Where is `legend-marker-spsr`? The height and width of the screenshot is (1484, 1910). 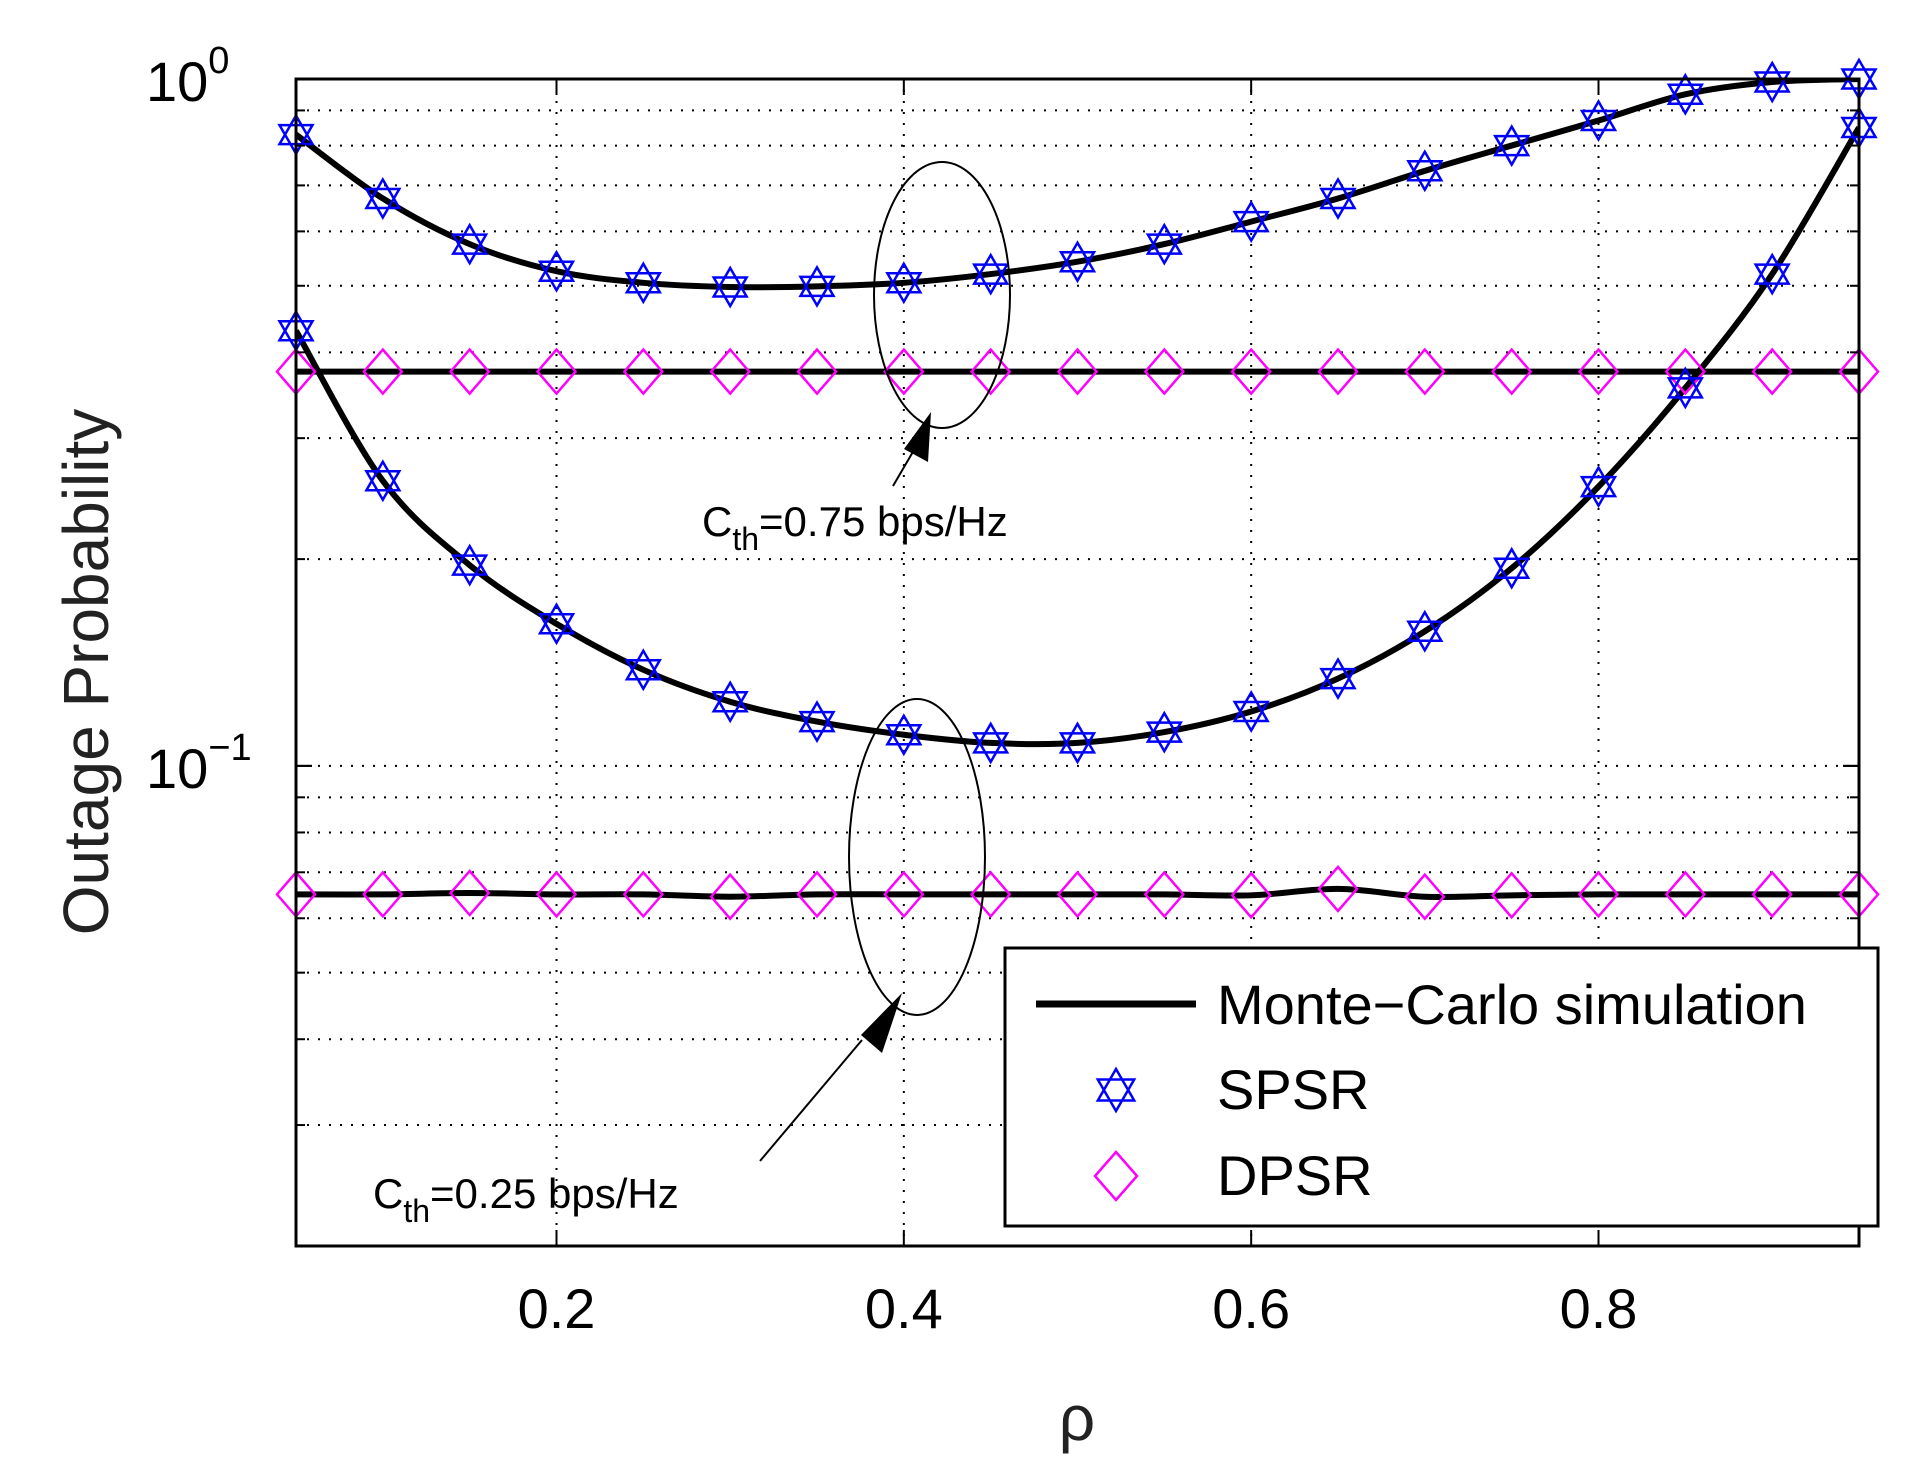
legend-marker-spsr is located at coordinates (1116, 1090).